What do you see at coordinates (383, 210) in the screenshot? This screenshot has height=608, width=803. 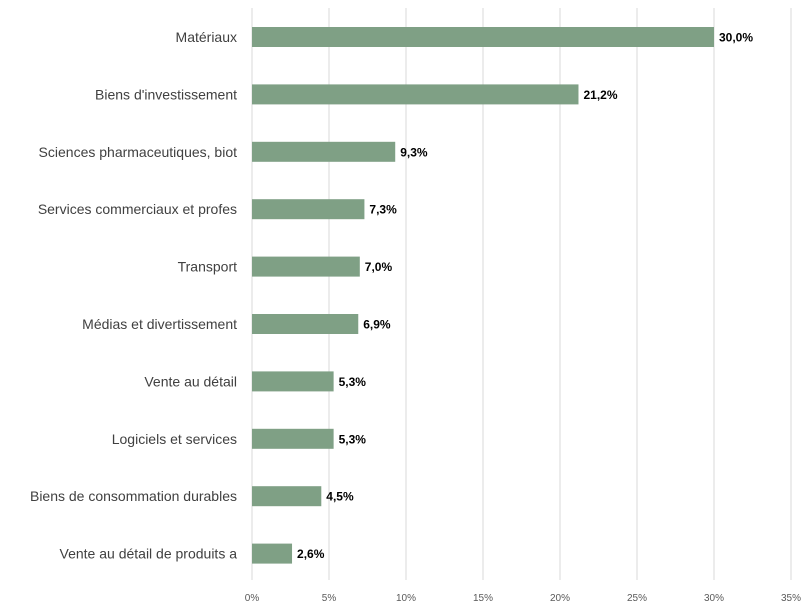 I see `value-label: 7,3%` at bounding box center [383, 210].